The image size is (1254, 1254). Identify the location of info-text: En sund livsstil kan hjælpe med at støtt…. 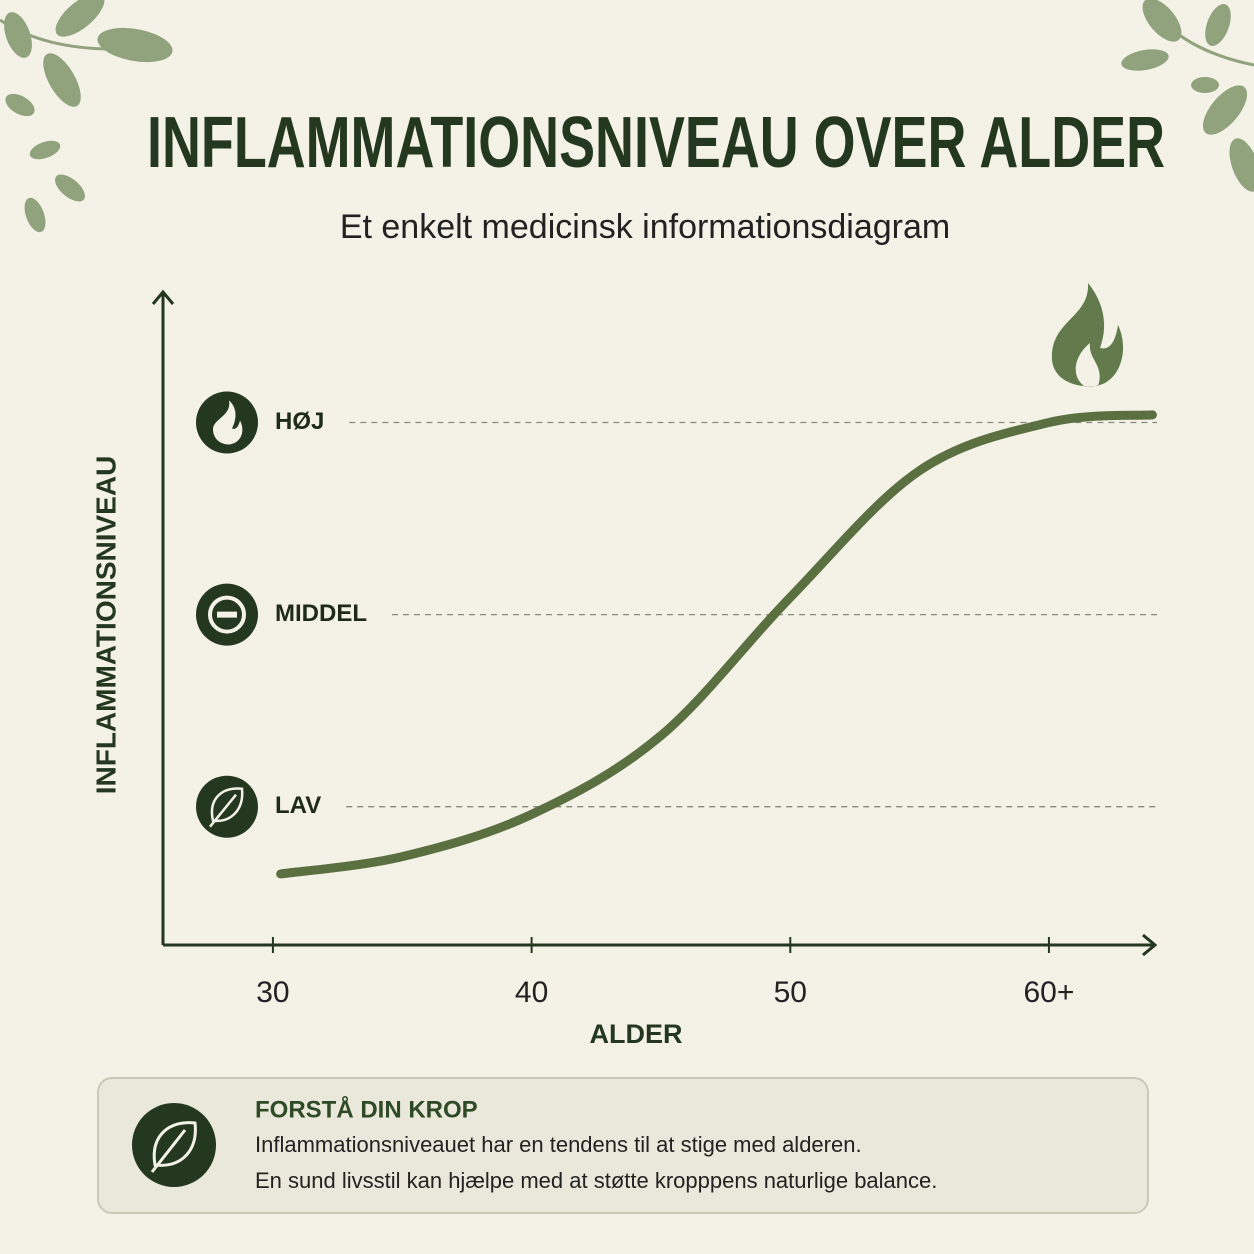
(596, 1180).